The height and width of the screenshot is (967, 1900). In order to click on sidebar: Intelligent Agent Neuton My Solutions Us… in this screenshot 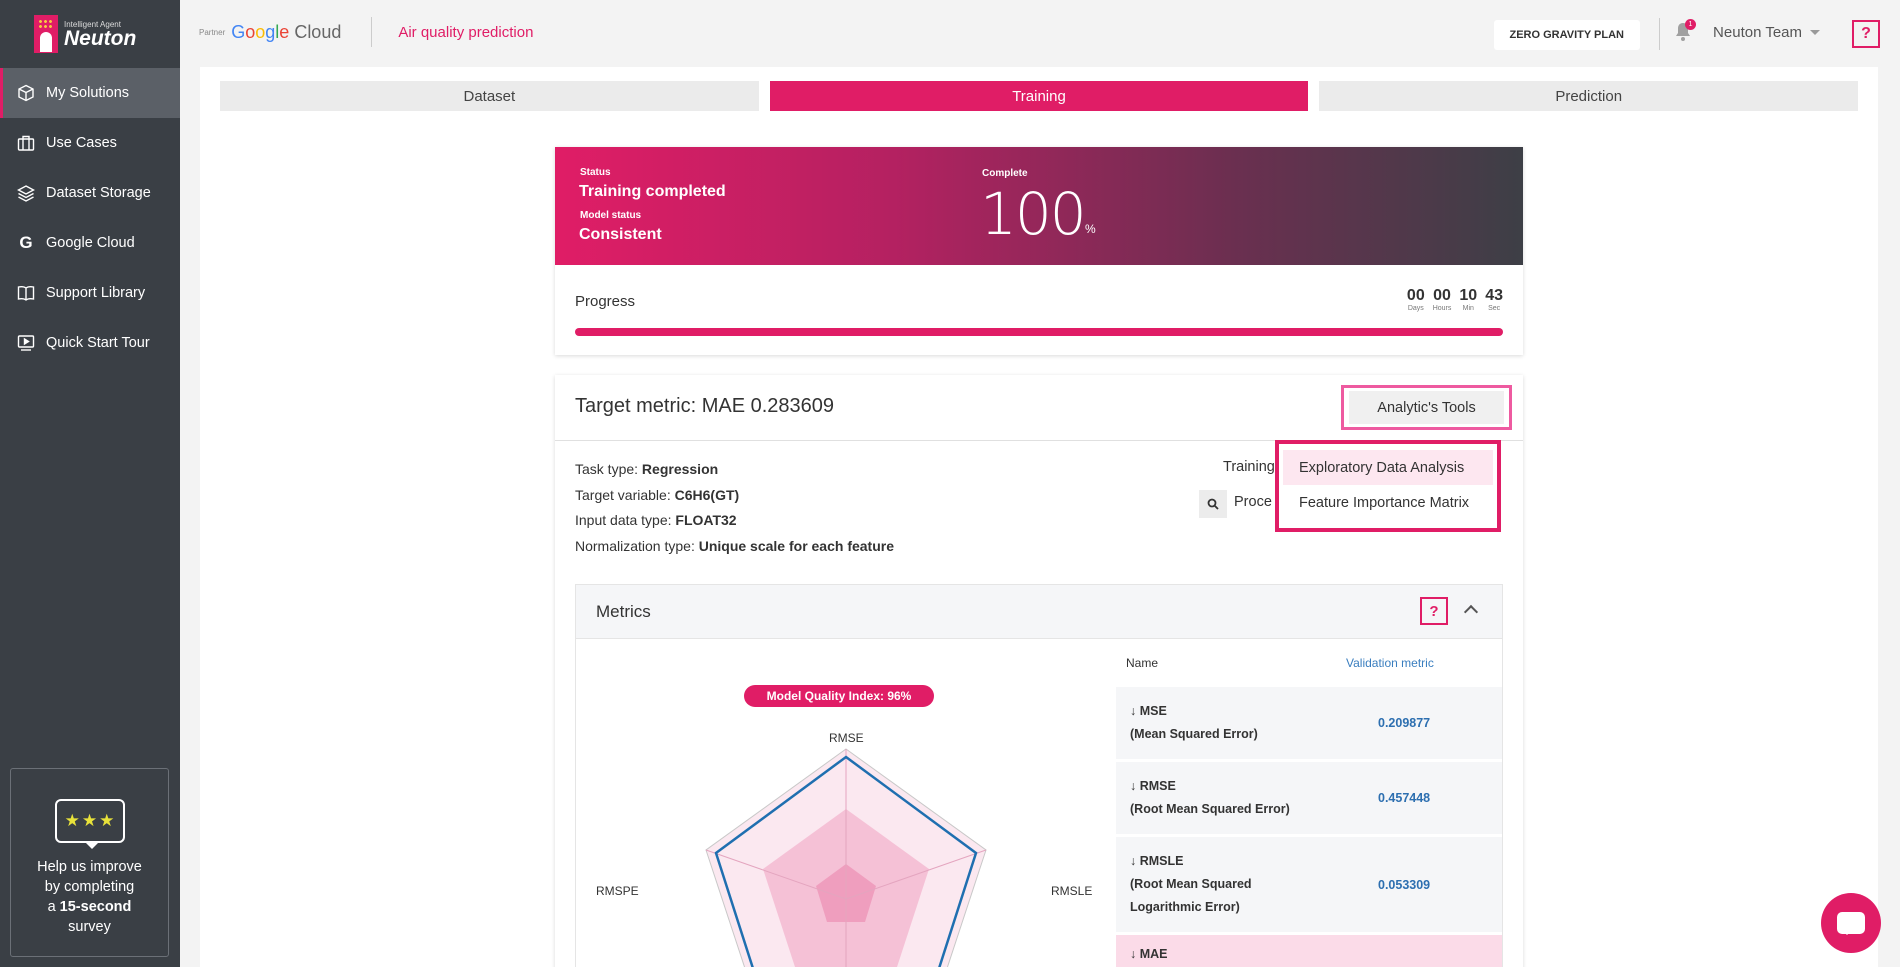, I will do `click(90, 483)`.